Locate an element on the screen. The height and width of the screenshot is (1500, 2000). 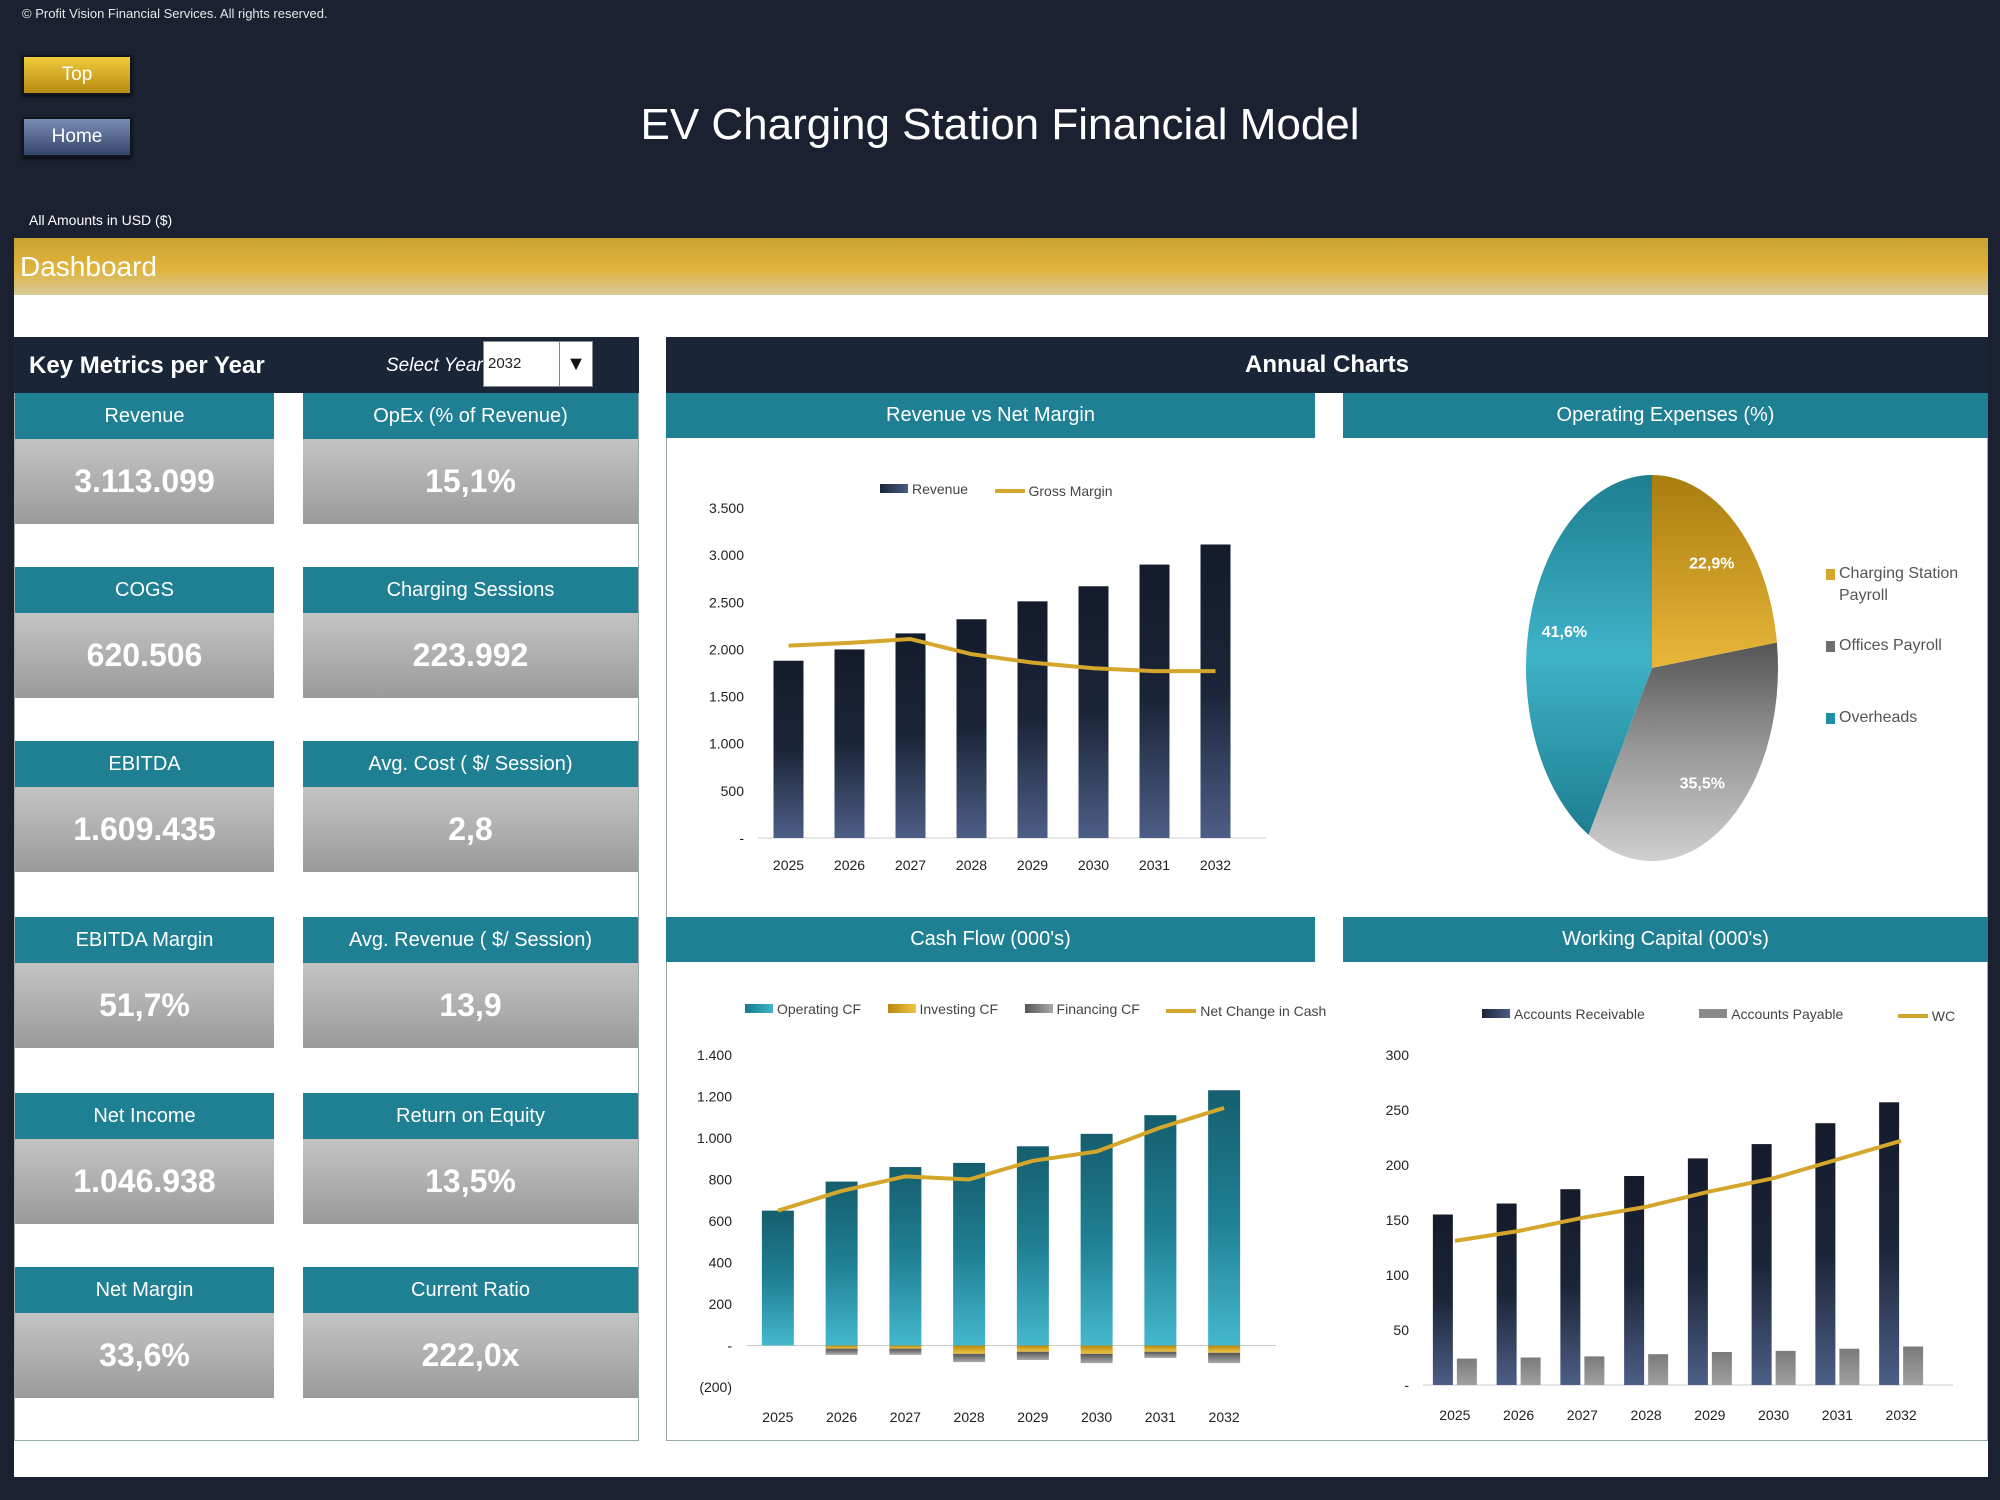
annual-charts-title: Annual Charts is located at coordinates (1326, 364).